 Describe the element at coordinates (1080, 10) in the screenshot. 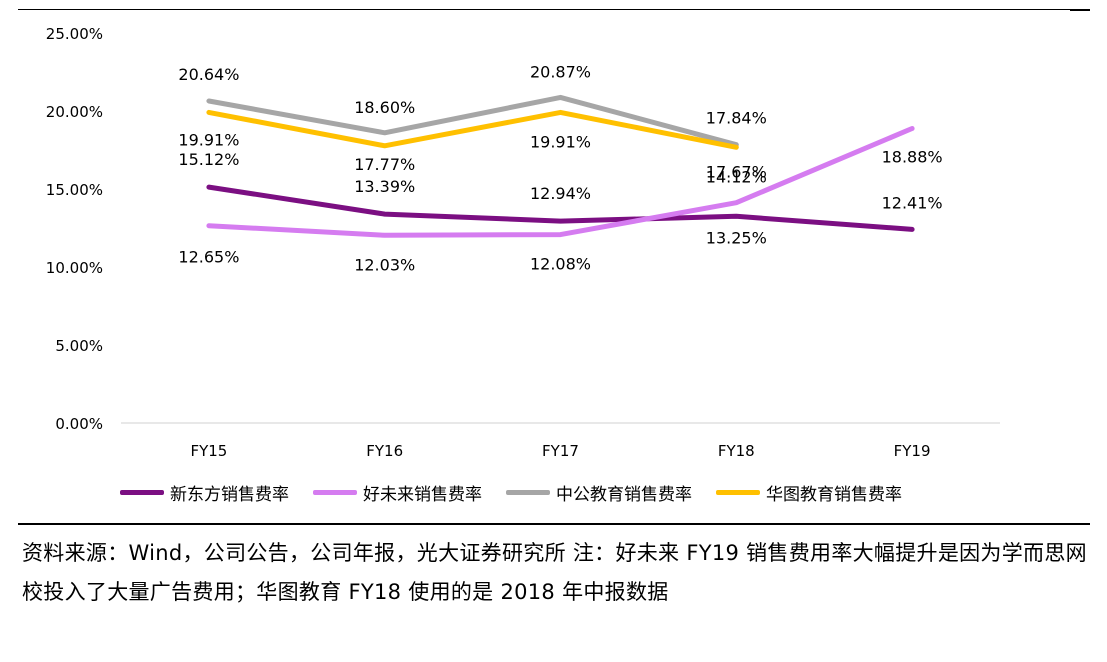

I see `top-rule-accent` at that location.